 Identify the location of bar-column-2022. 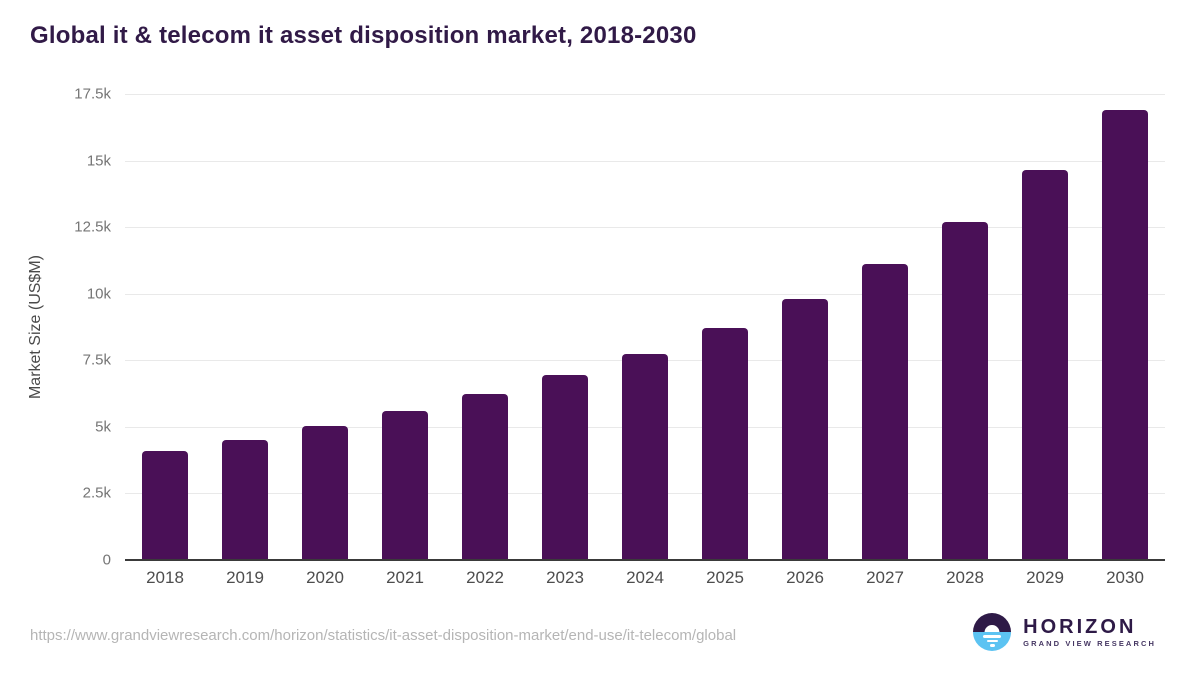
(485, 327).